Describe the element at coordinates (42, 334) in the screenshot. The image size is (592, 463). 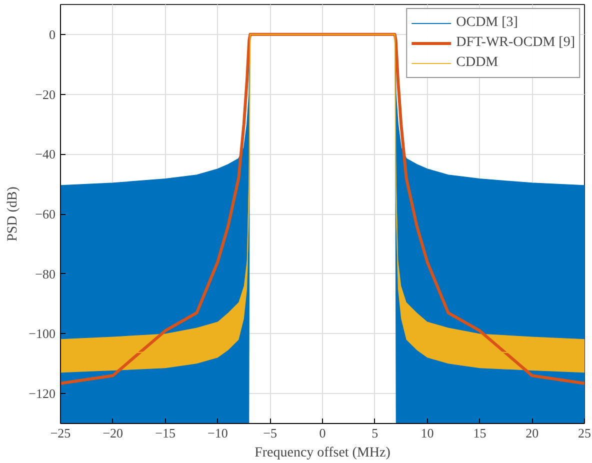
I see `y-tick-label: −100` at that location.